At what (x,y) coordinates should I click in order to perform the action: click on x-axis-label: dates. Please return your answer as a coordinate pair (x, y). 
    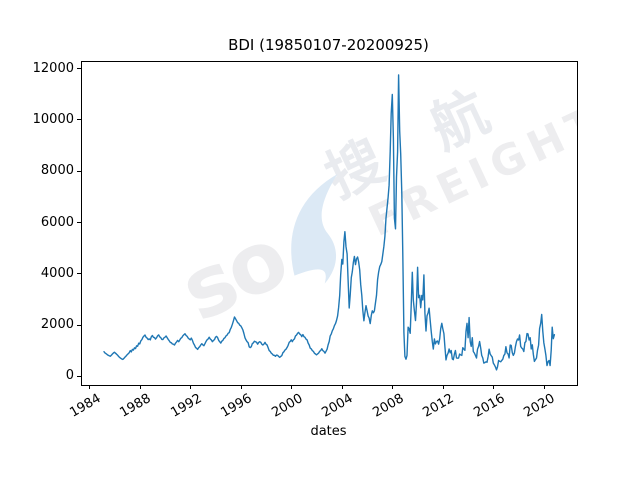
    Looking at the image, I should click on (328, 431).